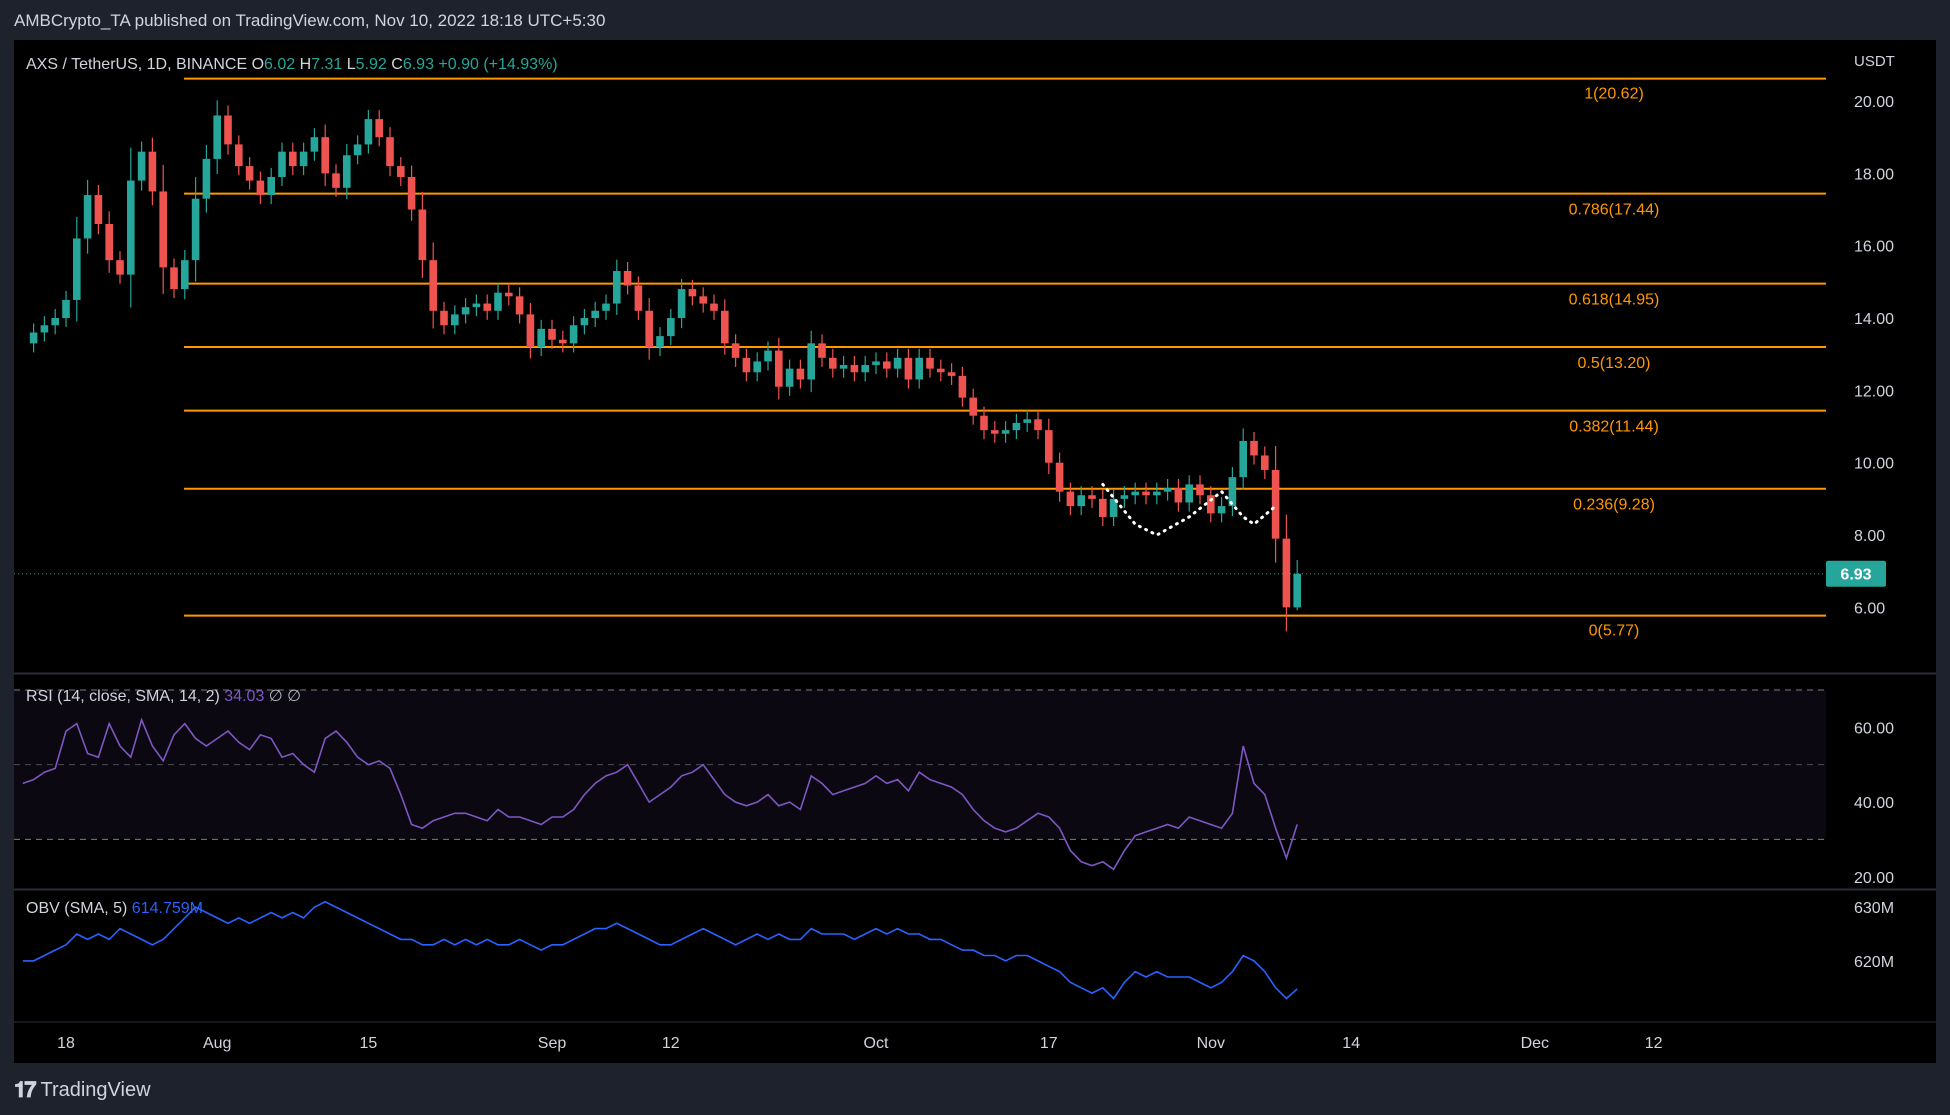  What do you see at coordinates (114, 908) in the screenshot?
I see `obv-legend: OBV (SMA, 5) 614.759M` at bounding box center [114, 908].